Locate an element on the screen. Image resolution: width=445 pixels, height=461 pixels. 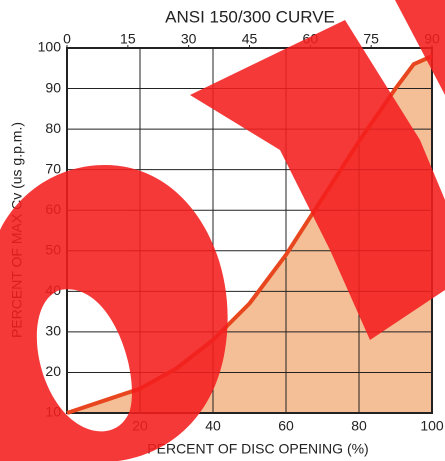
y-tick-label: 30 is located at coordinates (53, 331).